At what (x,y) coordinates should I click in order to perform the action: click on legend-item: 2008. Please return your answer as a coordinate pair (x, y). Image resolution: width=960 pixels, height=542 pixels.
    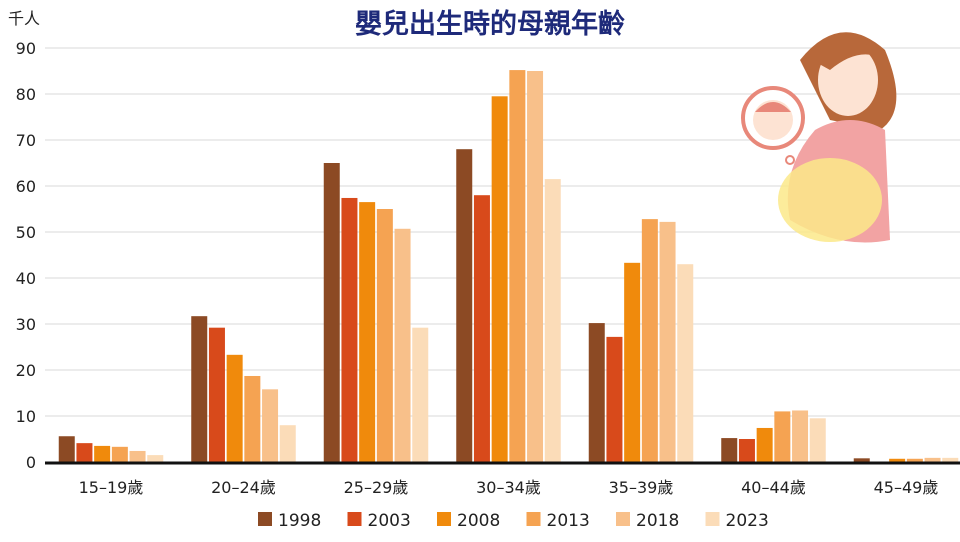
    Looking at the image, I should click on (468, 521).